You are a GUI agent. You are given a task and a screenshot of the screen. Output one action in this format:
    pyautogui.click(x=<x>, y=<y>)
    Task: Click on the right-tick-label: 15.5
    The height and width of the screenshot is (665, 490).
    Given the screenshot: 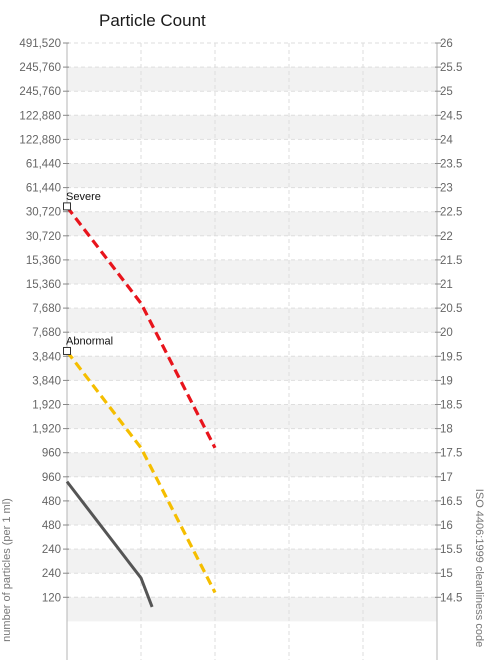 What is the action you would take?
    pyautogui.click(x=451, y=550)
    